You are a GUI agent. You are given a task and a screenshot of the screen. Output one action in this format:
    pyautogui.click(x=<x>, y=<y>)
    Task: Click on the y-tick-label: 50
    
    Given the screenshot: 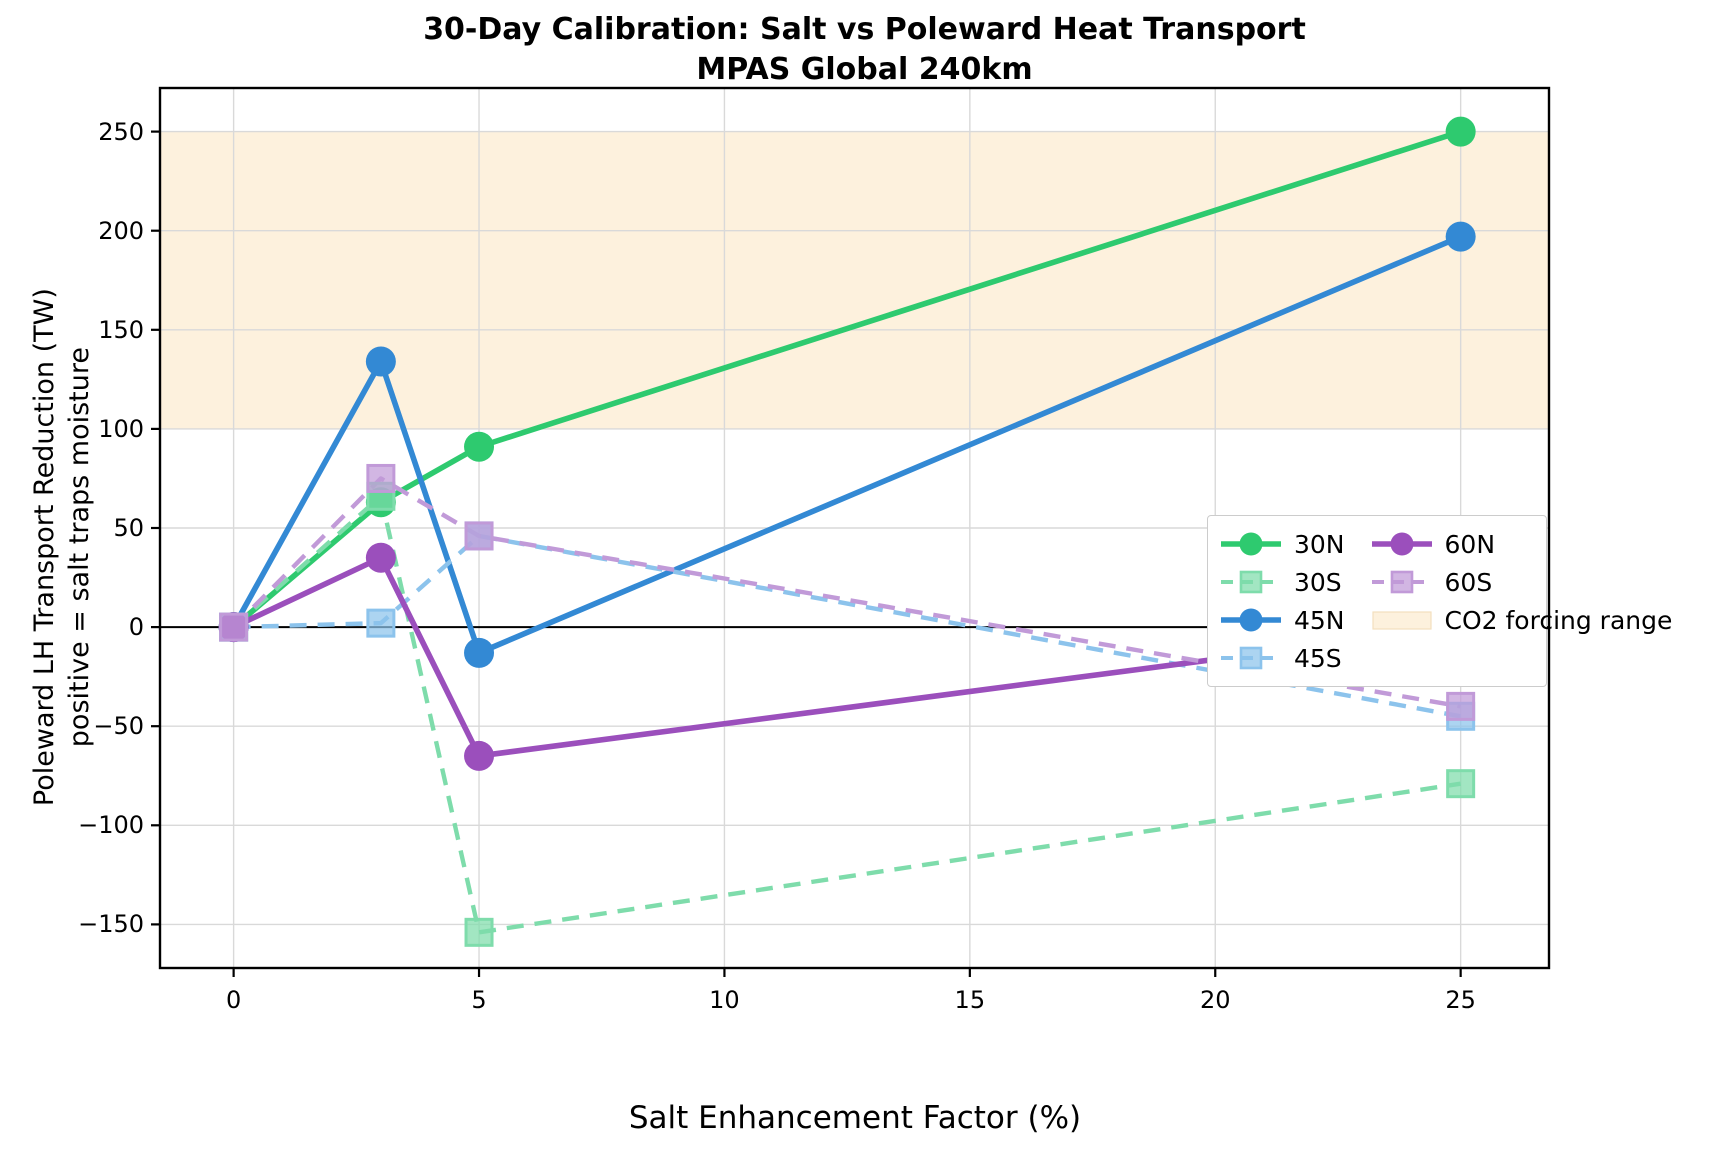 What is the action you would take?
    pyautogui.click(x=128, y=528)
    